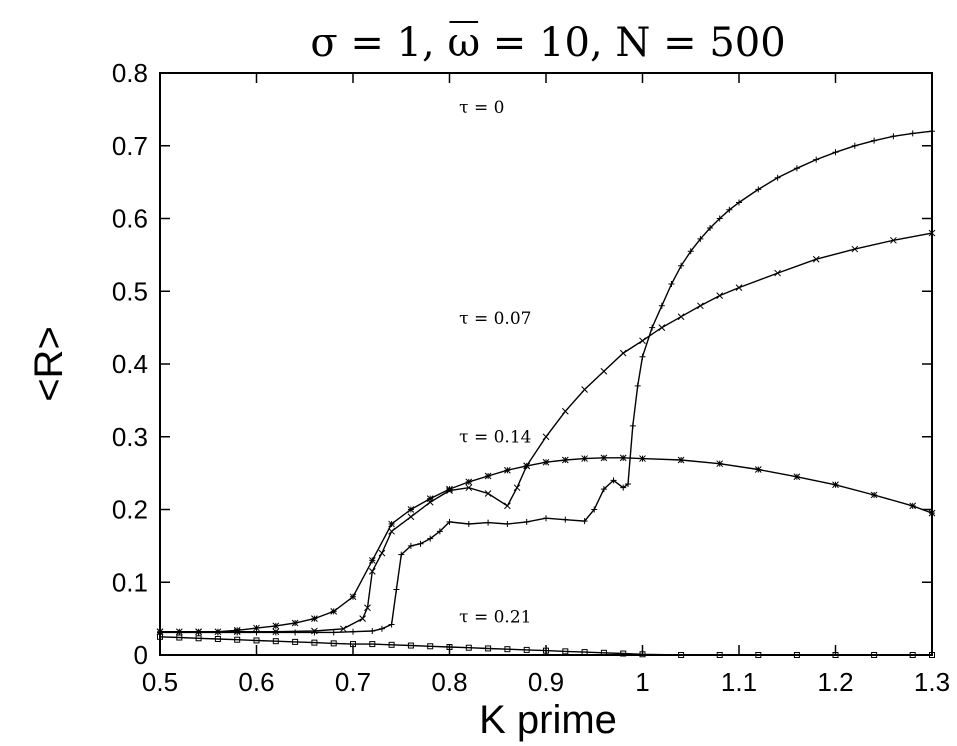  Describe the element at coordinates (546, 682) in the screenshot. I see `x-tick-label: 0.9` at that location.